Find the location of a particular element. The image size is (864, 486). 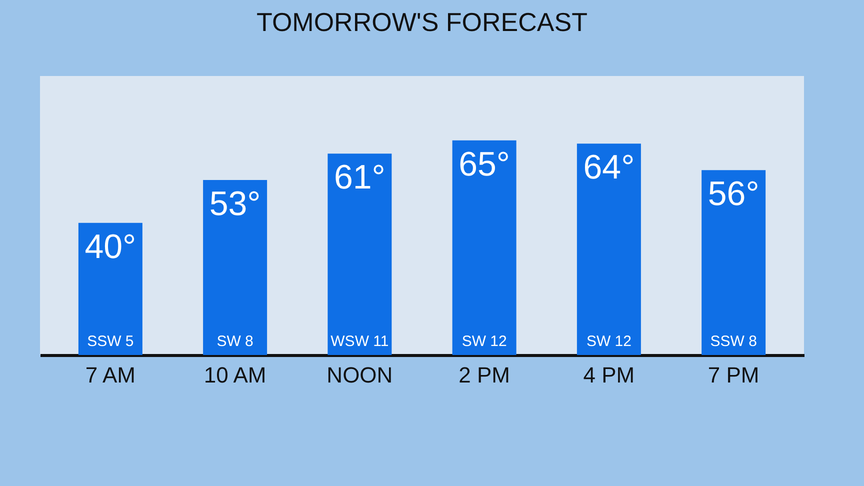

data-label: 56° is located at coordinates (734, 194).